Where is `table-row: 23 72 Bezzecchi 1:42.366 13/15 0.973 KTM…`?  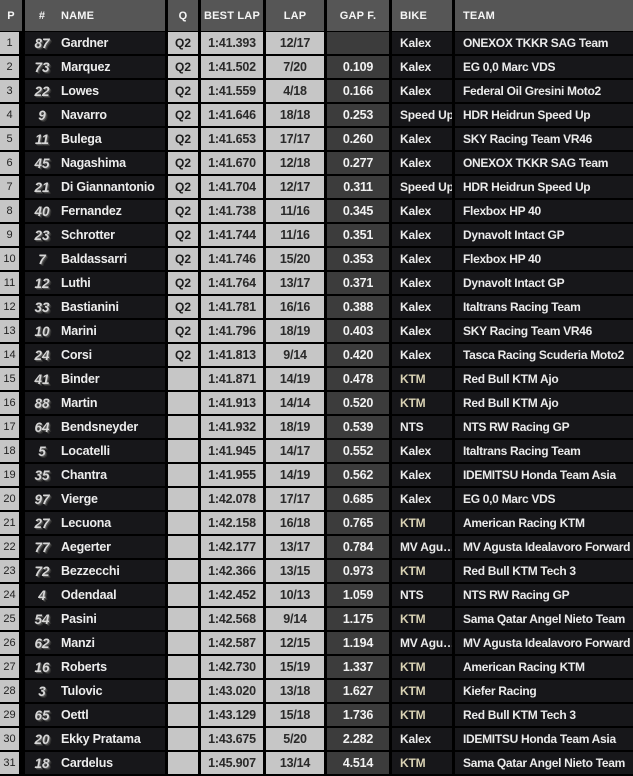 table-row: 23 72 Bezzecchi 1:42.366 13/15 0.973 KTM… is located at coordinates (316, 572).